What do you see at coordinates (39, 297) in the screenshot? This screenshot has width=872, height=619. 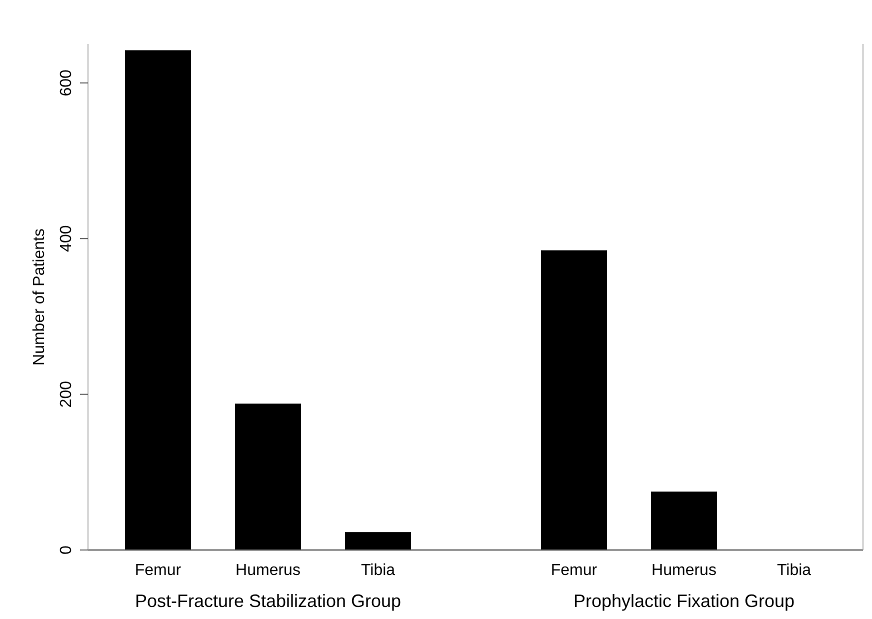 I see `y-axis-title: Number of Patients` at bounding box center [39, 297].